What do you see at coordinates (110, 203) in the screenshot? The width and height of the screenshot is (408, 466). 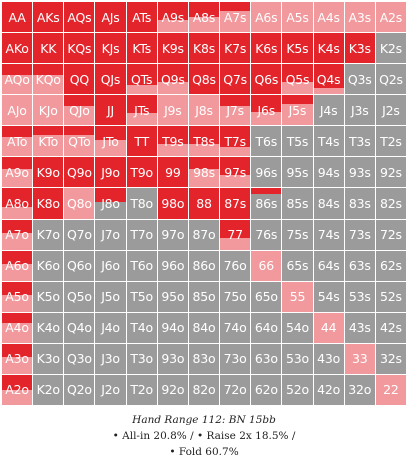 I see `hand-cell-J8o: J8o` at bounding box center [110, 203].